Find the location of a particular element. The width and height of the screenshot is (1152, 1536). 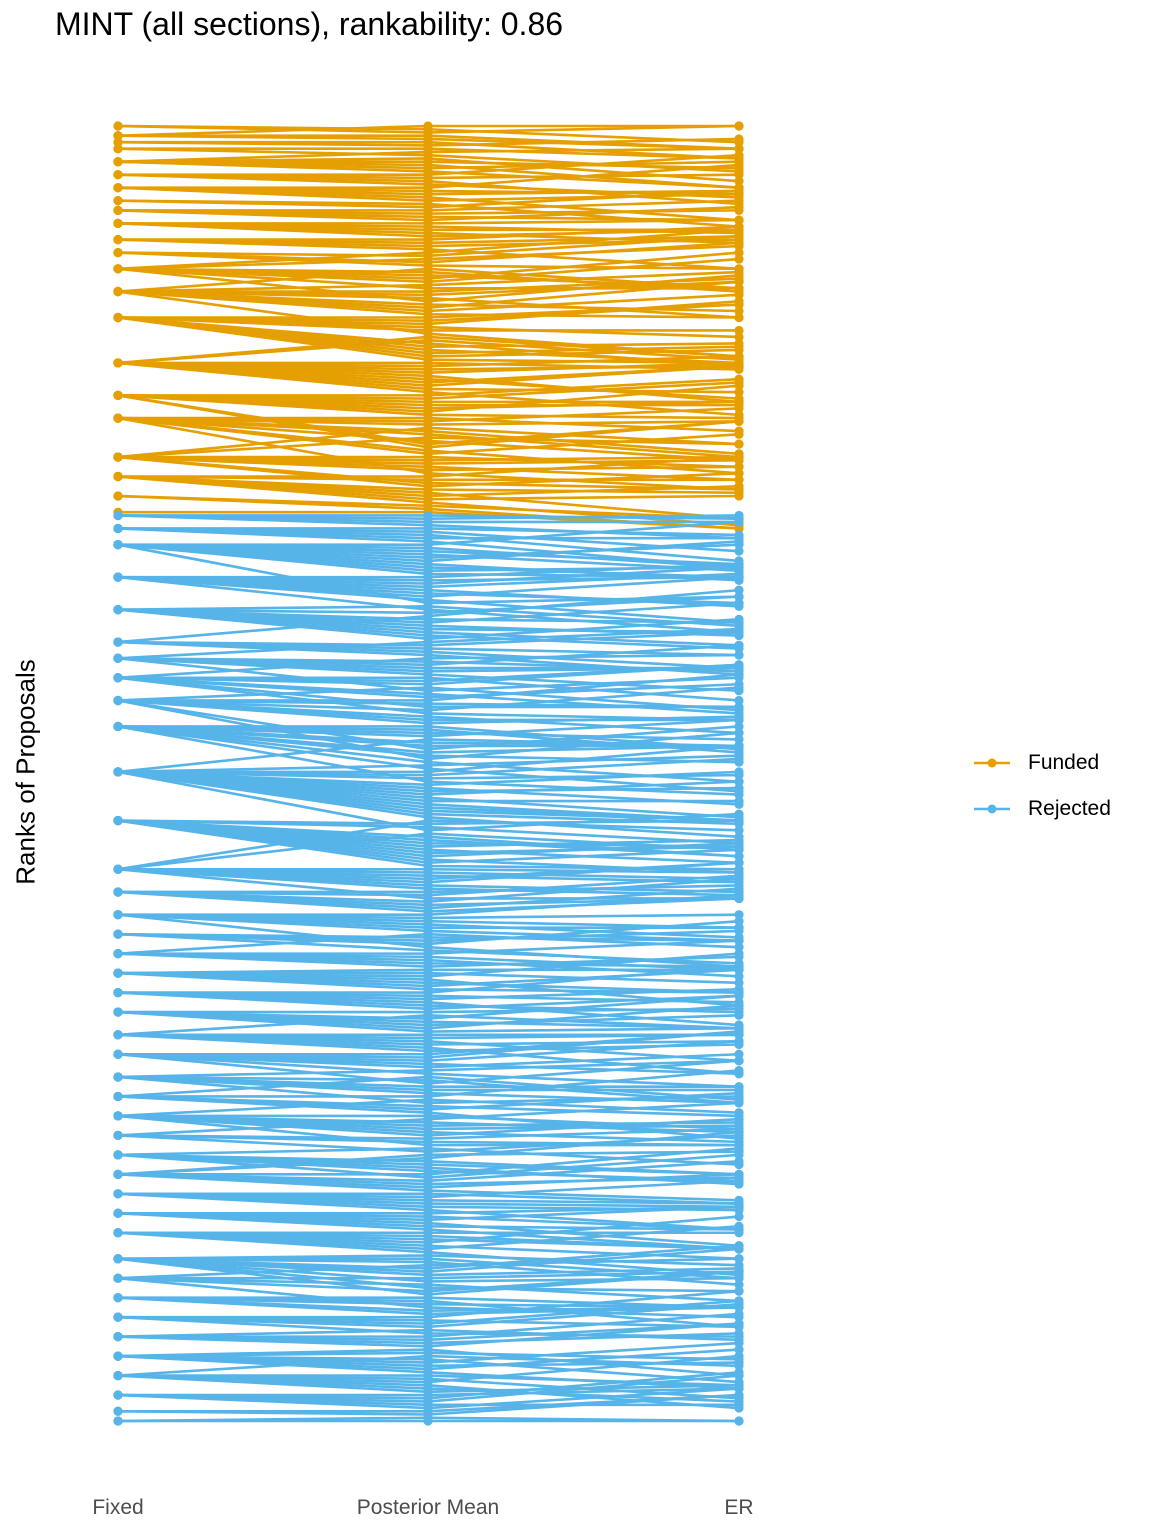

x-tick-er: ER is located at coordinates (739, 1507).